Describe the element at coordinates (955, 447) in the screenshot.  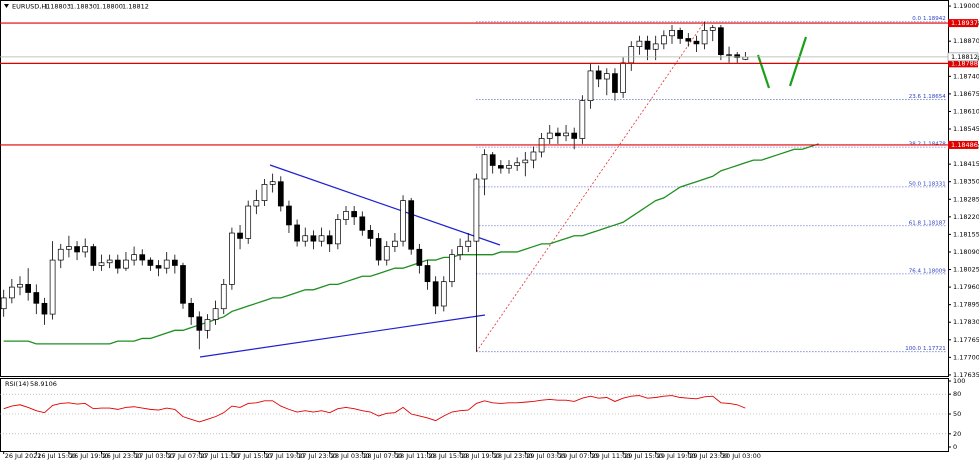
I see `rsi-tick-label: 0` at that location.